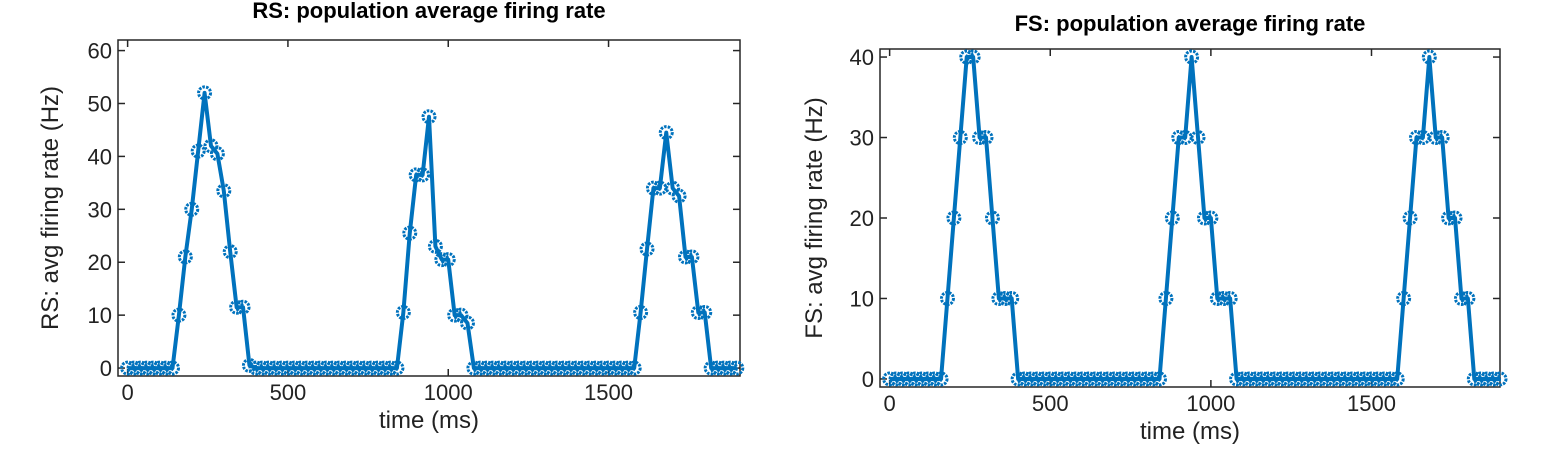  What do you see at coordinates (1190, 23) in the screenshot?
I see `chart-title: FS: population average firing rate` at bounding box center [1190, 23].